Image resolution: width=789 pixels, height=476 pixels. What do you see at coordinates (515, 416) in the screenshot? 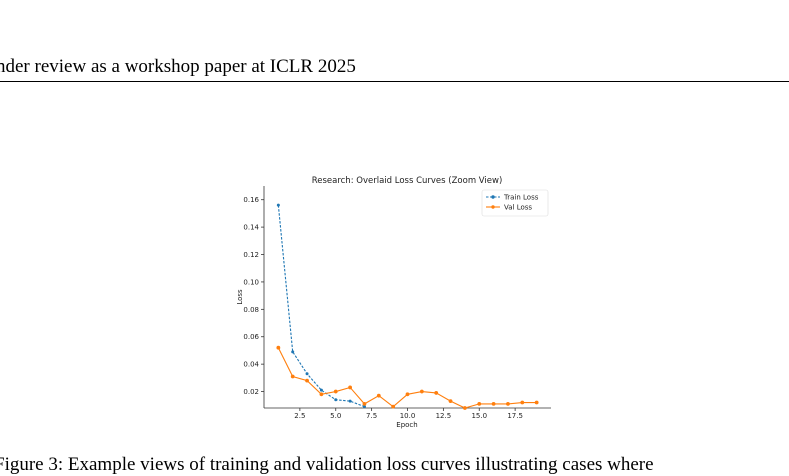
I see `x-tick-label: 17.5` at bounding box center [515, 416].